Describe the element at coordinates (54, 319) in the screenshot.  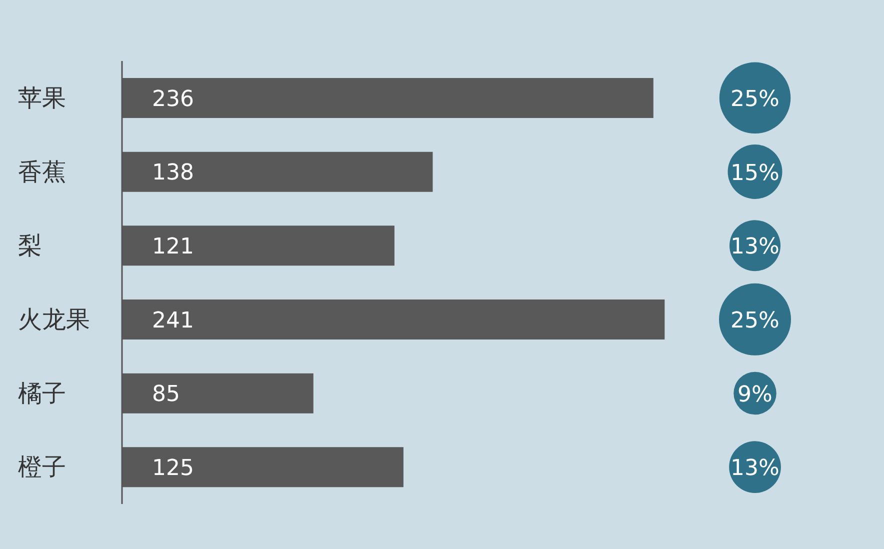
I see `y-tick-label: 火龙果` at that location.